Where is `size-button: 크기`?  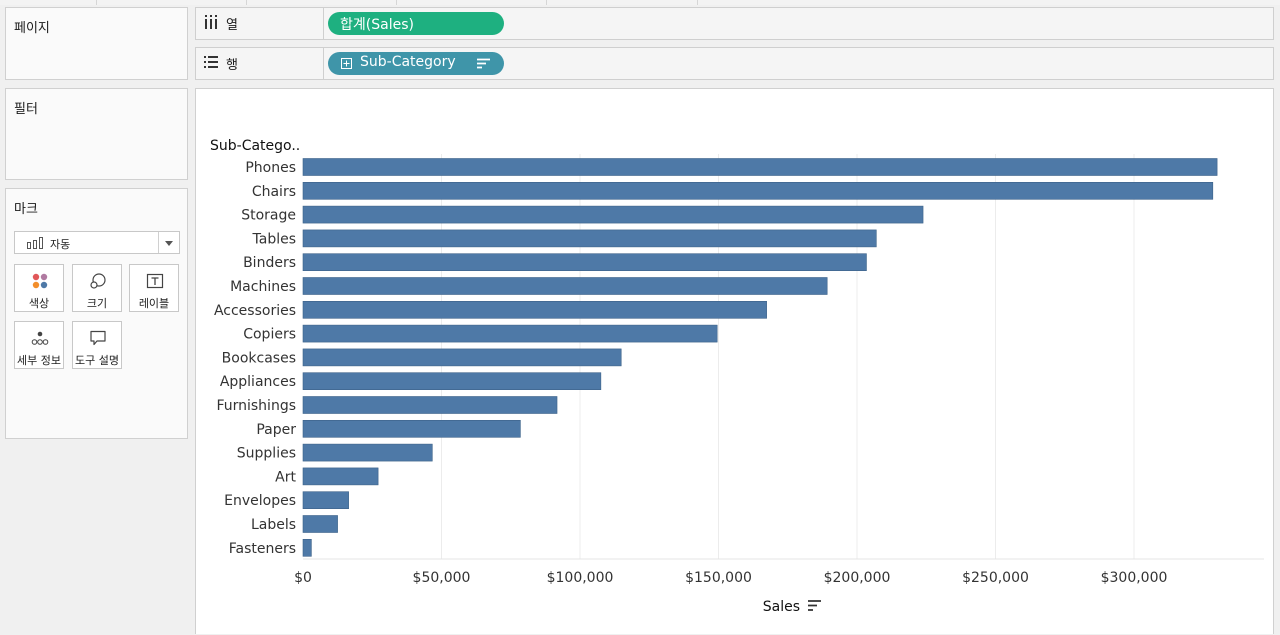 size-button: 크기 is located at coordinates (97, 288).